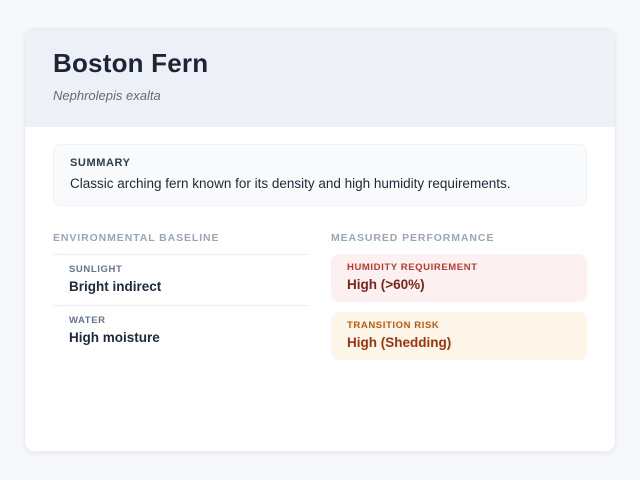 The image size is (640, 480). Describe the element at coordinates (399, 342) in the screenshot. I see `transition-risk-value: High (Shedding)` at that location.